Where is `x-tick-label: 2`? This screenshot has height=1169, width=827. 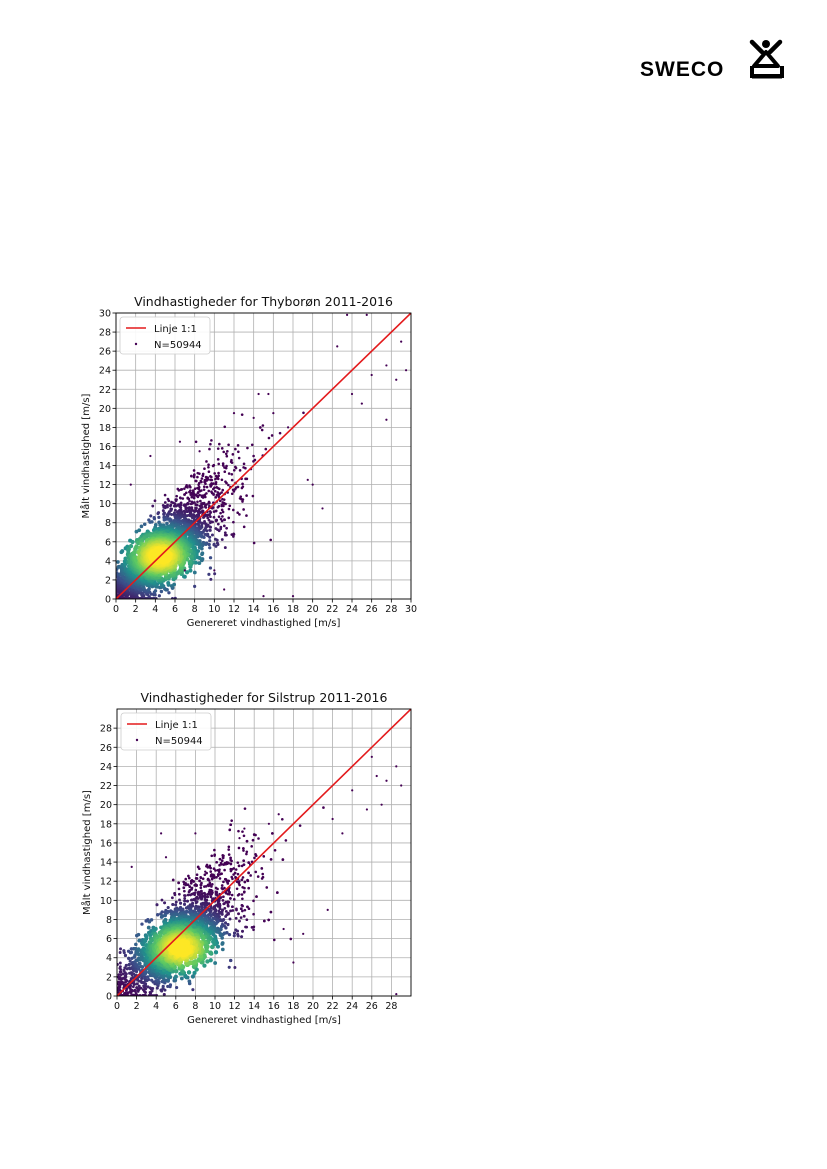 x-tick-label: 2 is located at coordinates (136, 609).